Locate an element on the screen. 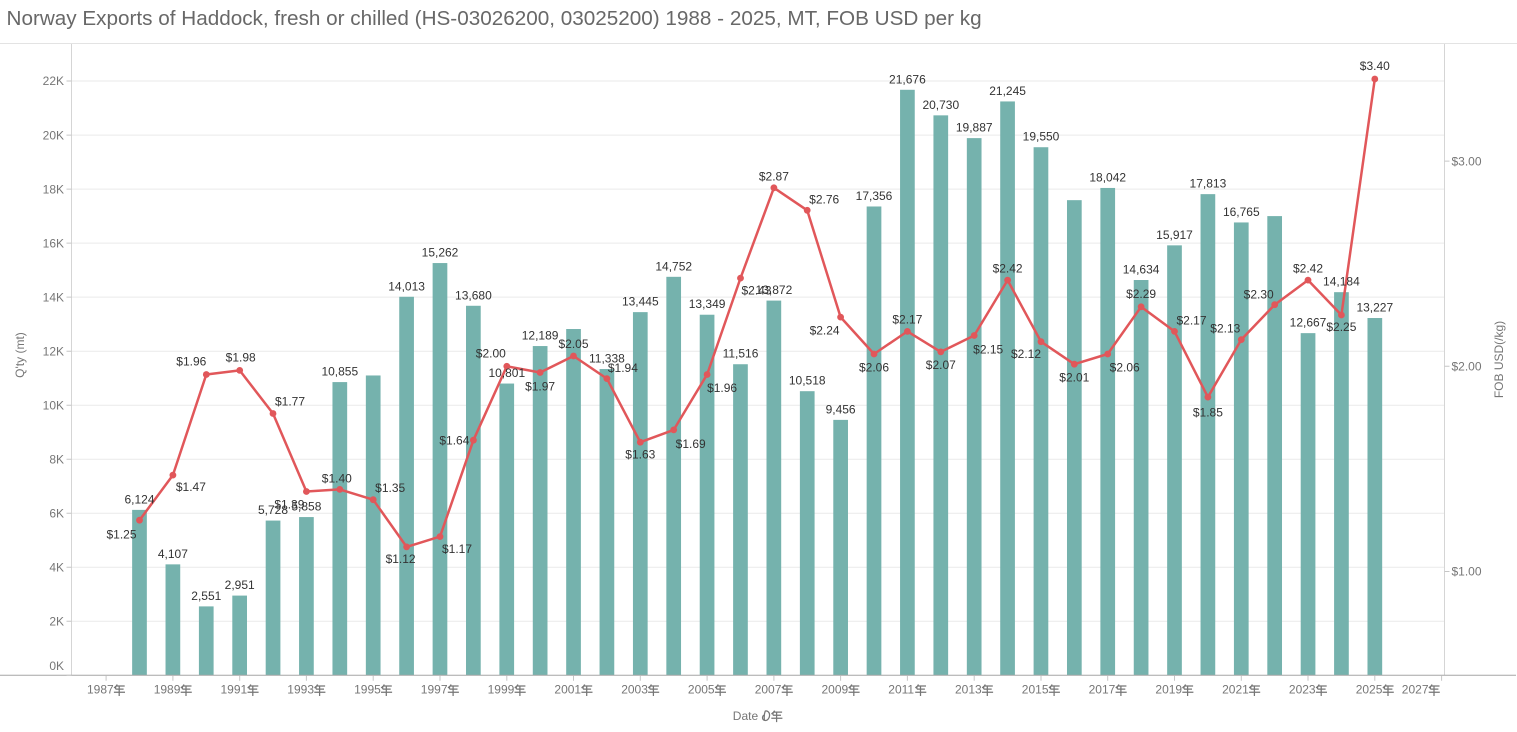  svg-text: 4,107 is located at coordinates (173, 554).